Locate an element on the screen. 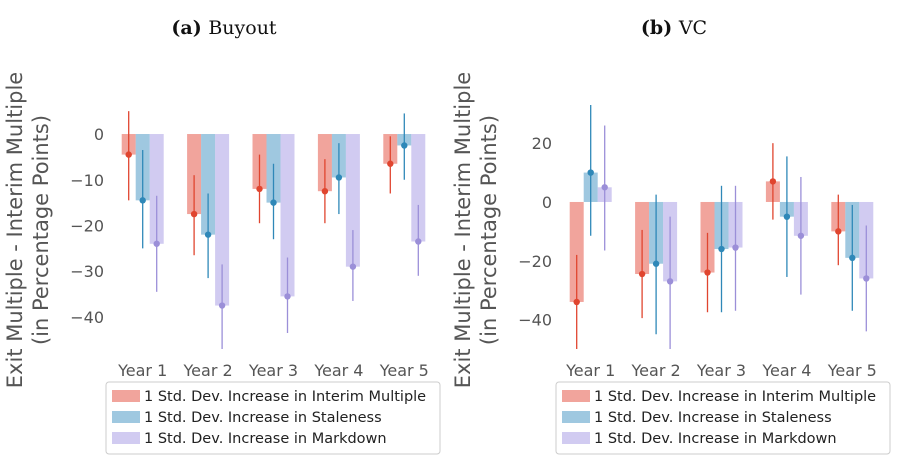  chart-title-prefix: (a) is located at coordinates (189, 28).